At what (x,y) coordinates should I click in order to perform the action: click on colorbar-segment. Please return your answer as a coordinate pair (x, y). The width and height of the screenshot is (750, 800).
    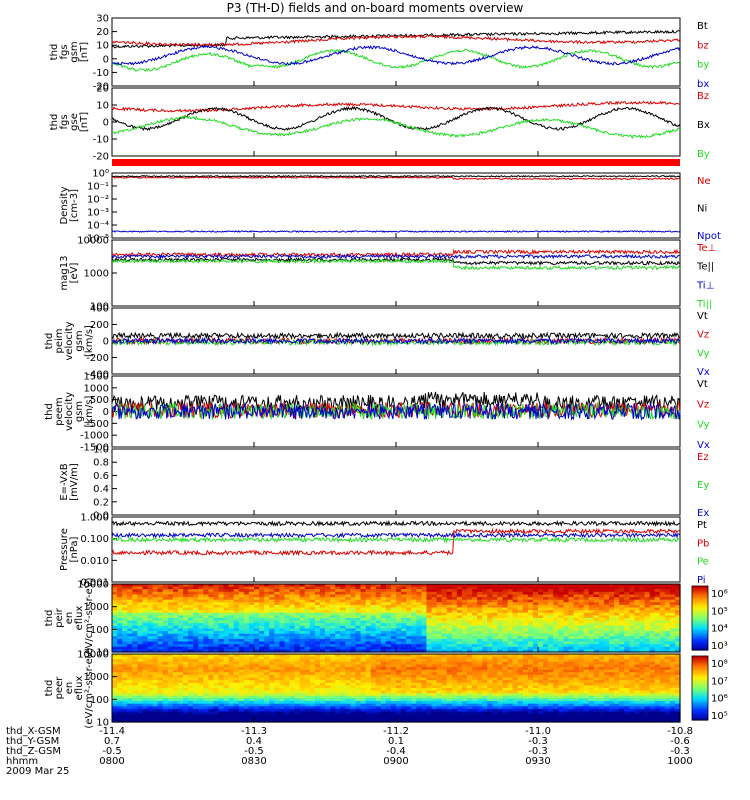
    Looking at the image, I should click on (700, 636).